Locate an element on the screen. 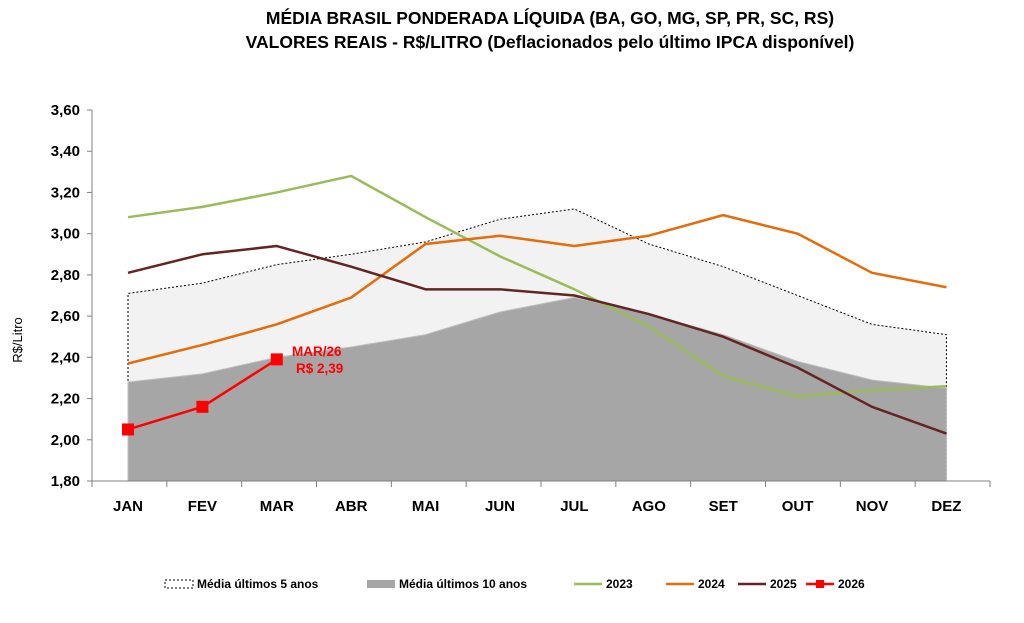 The image size is (1024, 623). y-tick-label: 2,00 is located at coordinates (65, 440).